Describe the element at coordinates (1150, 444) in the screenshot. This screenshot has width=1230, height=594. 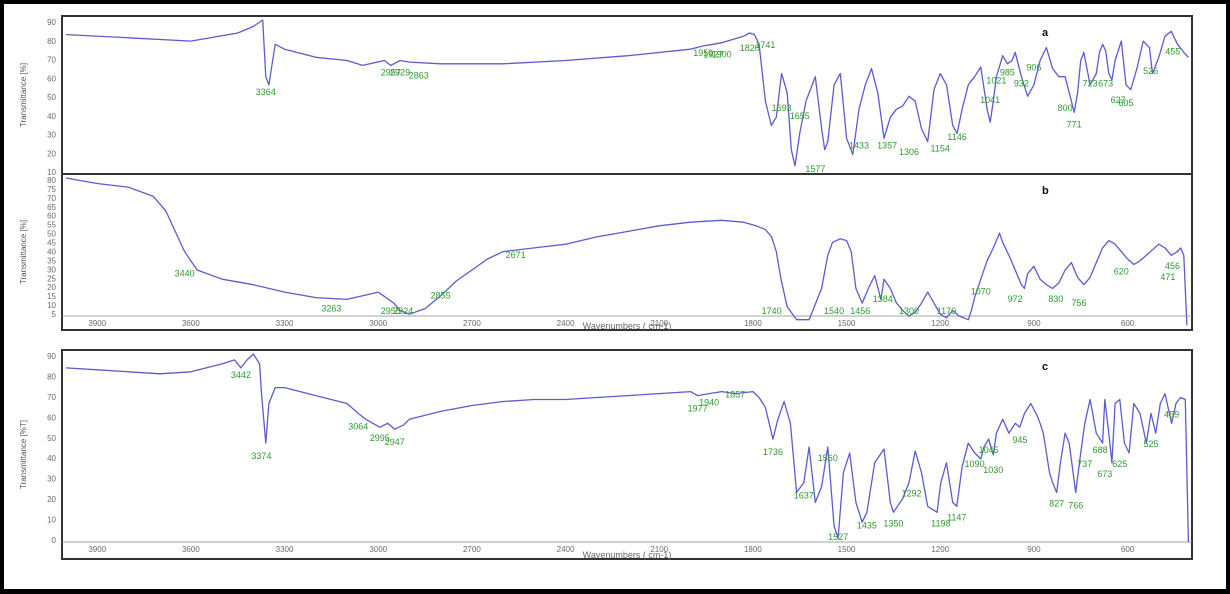
I see `panel-c-peak-label: 525` at that location.